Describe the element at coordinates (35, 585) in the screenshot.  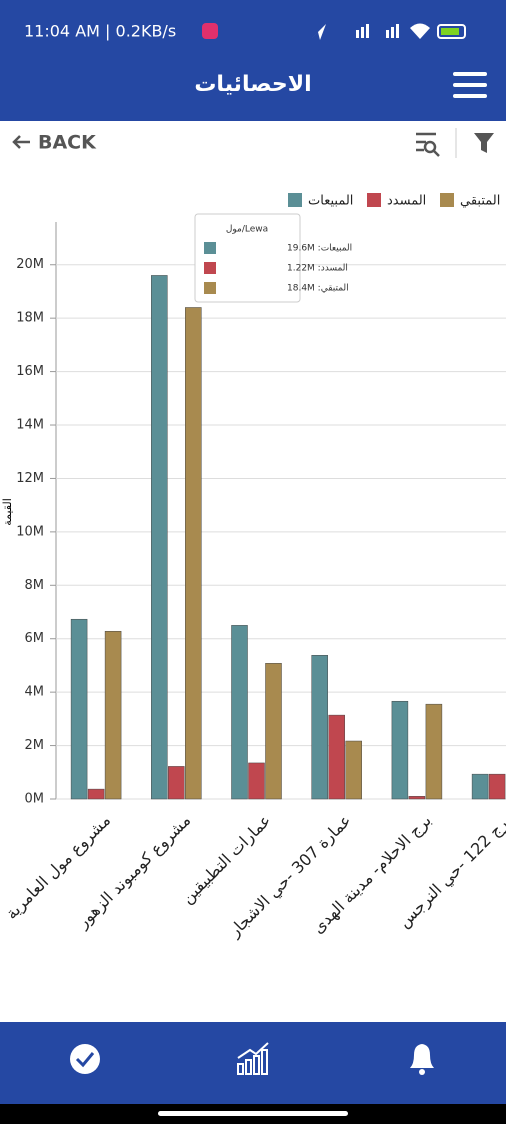
I see `y-tick-label: 8M` at that location.